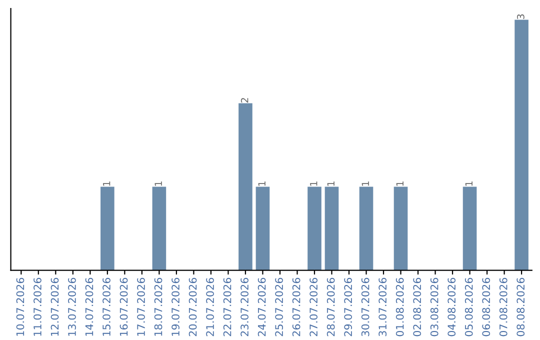 Image resolution: width=540 pixels, height=340 pixels. What do you see at coordinates (520, 17) in the screenshot?
I see `data-label: 3` at bounding box center [520, 17].